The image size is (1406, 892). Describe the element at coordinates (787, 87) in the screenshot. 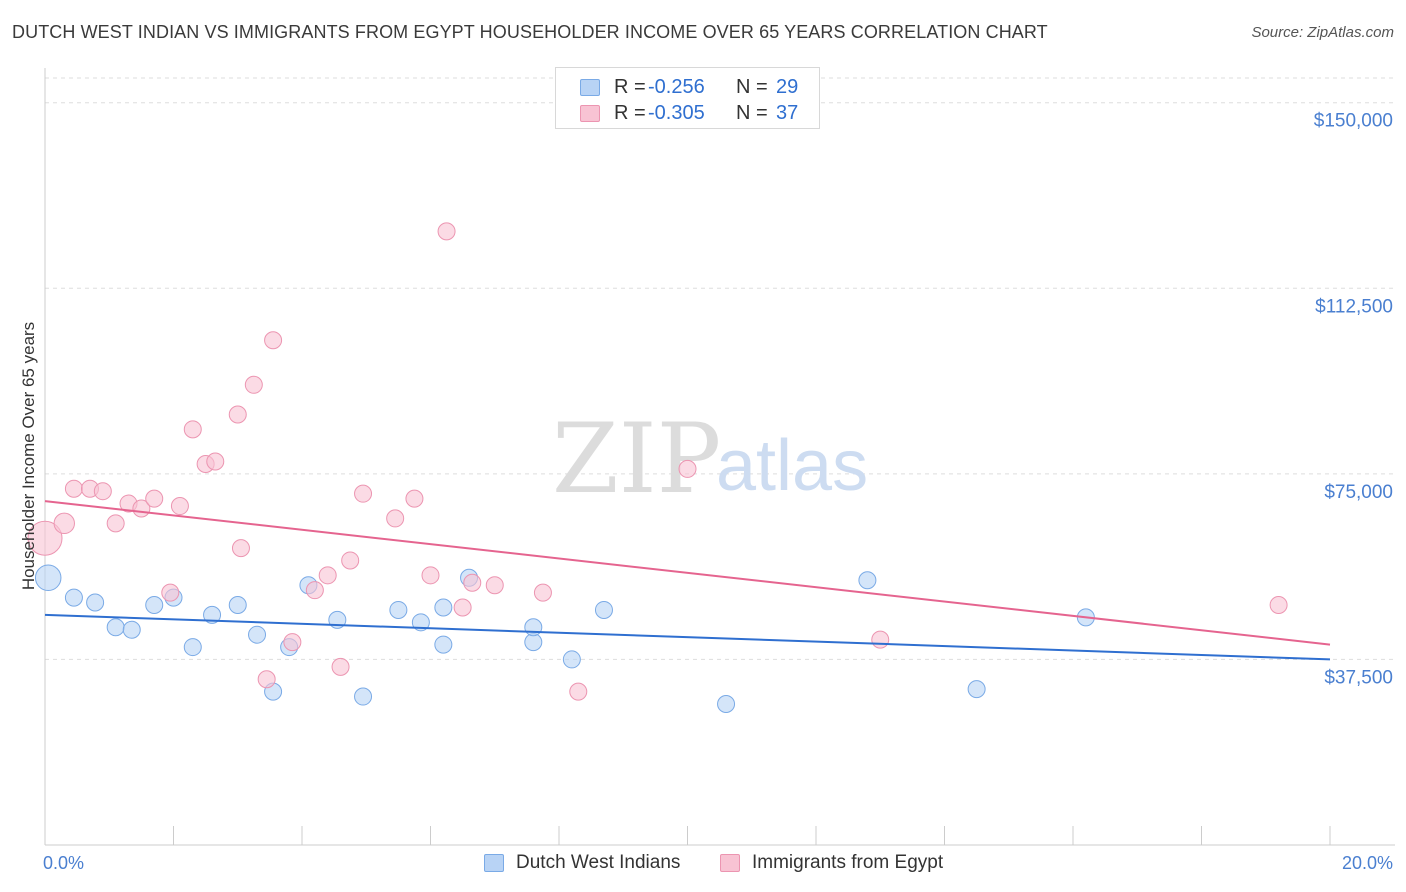

I see `n-value: 29` at that location.